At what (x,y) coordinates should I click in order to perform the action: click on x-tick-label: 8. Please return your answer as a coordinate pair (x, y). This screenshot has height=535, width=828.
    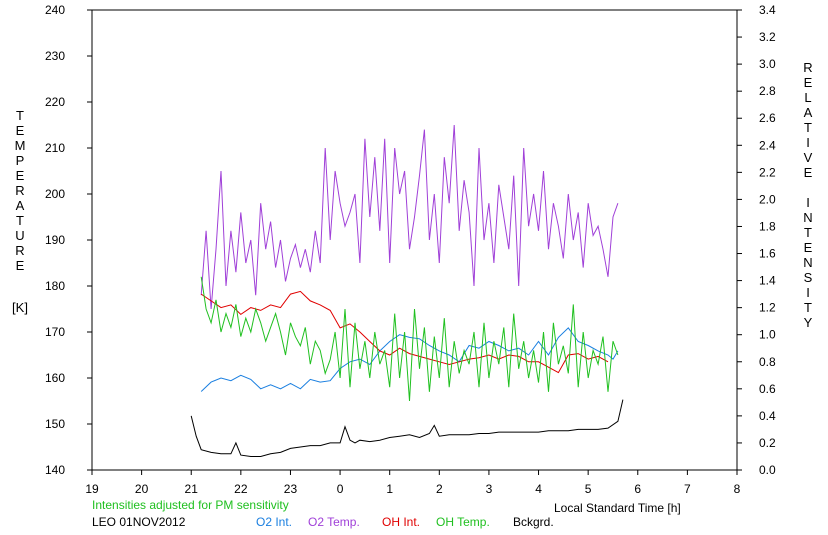
    Looking at the image, I should click on (737, 489).